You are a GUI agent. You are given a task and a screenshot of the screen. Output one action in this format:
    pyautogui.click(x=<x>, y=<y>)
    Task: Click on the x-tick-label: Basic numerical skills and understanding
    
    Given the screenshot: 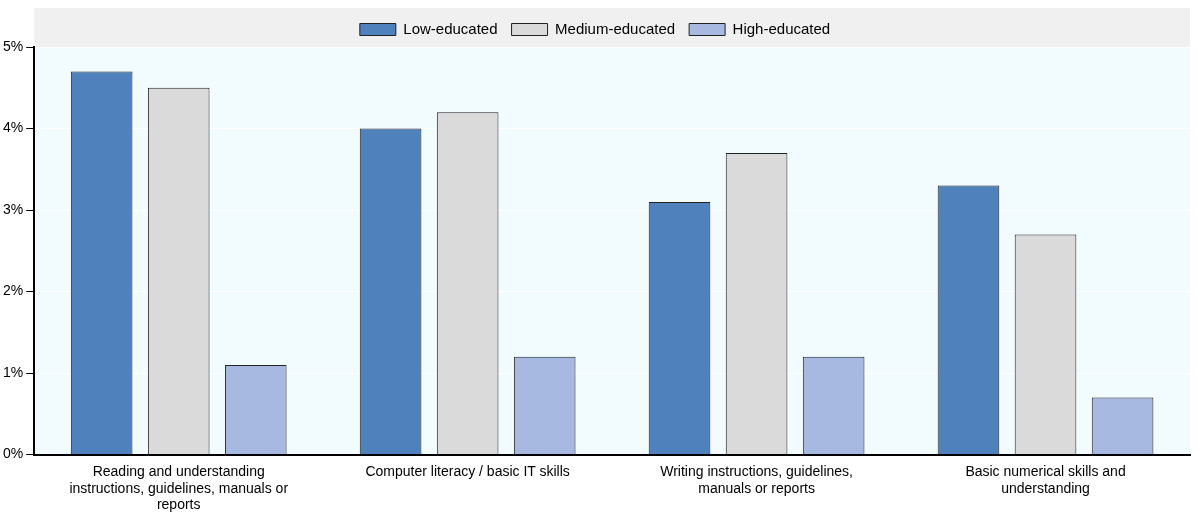 What is the action you would take?
    pyautogui.click(x=1045, y=479)
    